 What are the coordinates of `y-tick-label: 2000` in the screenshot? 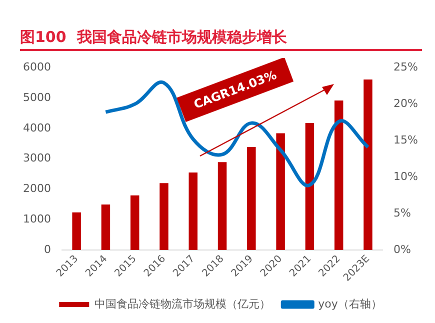 It's located at (36, 189).